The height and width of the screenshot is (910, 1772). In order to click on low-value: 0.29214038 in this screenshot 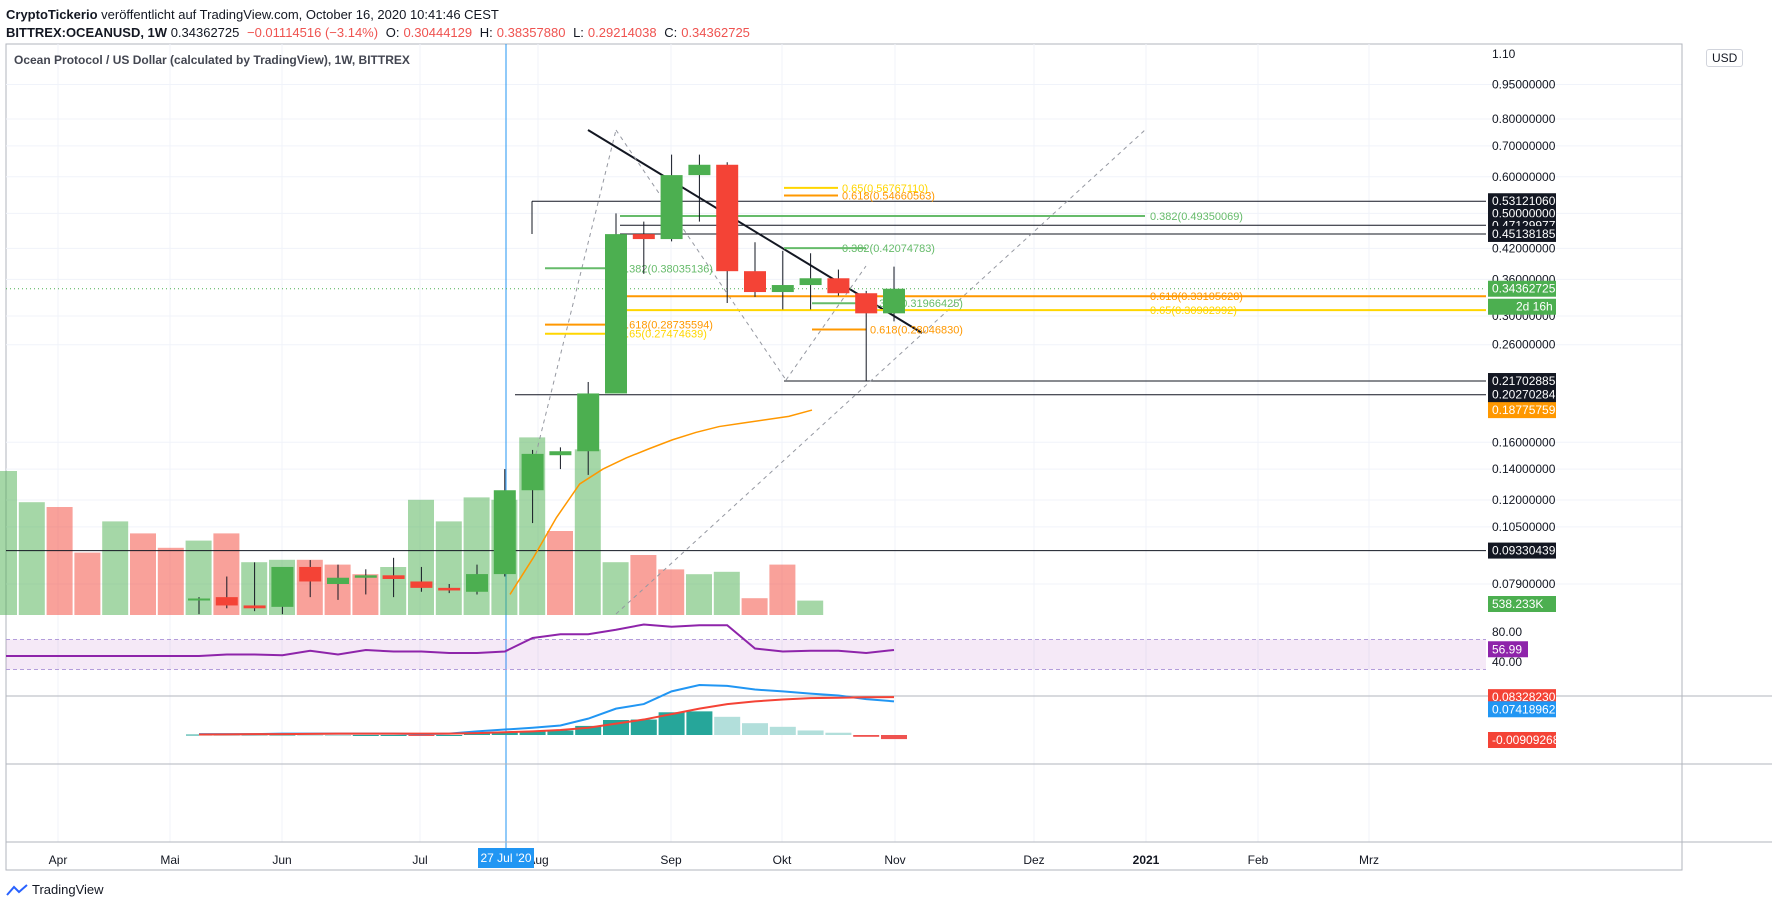, I will do `click(622, 32)`.